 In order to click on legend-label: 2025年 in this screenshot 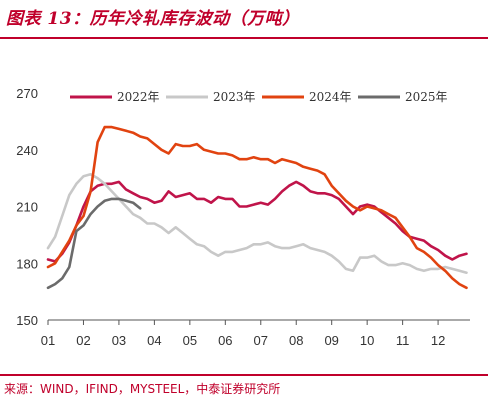, I will do `click(426, 97)`.